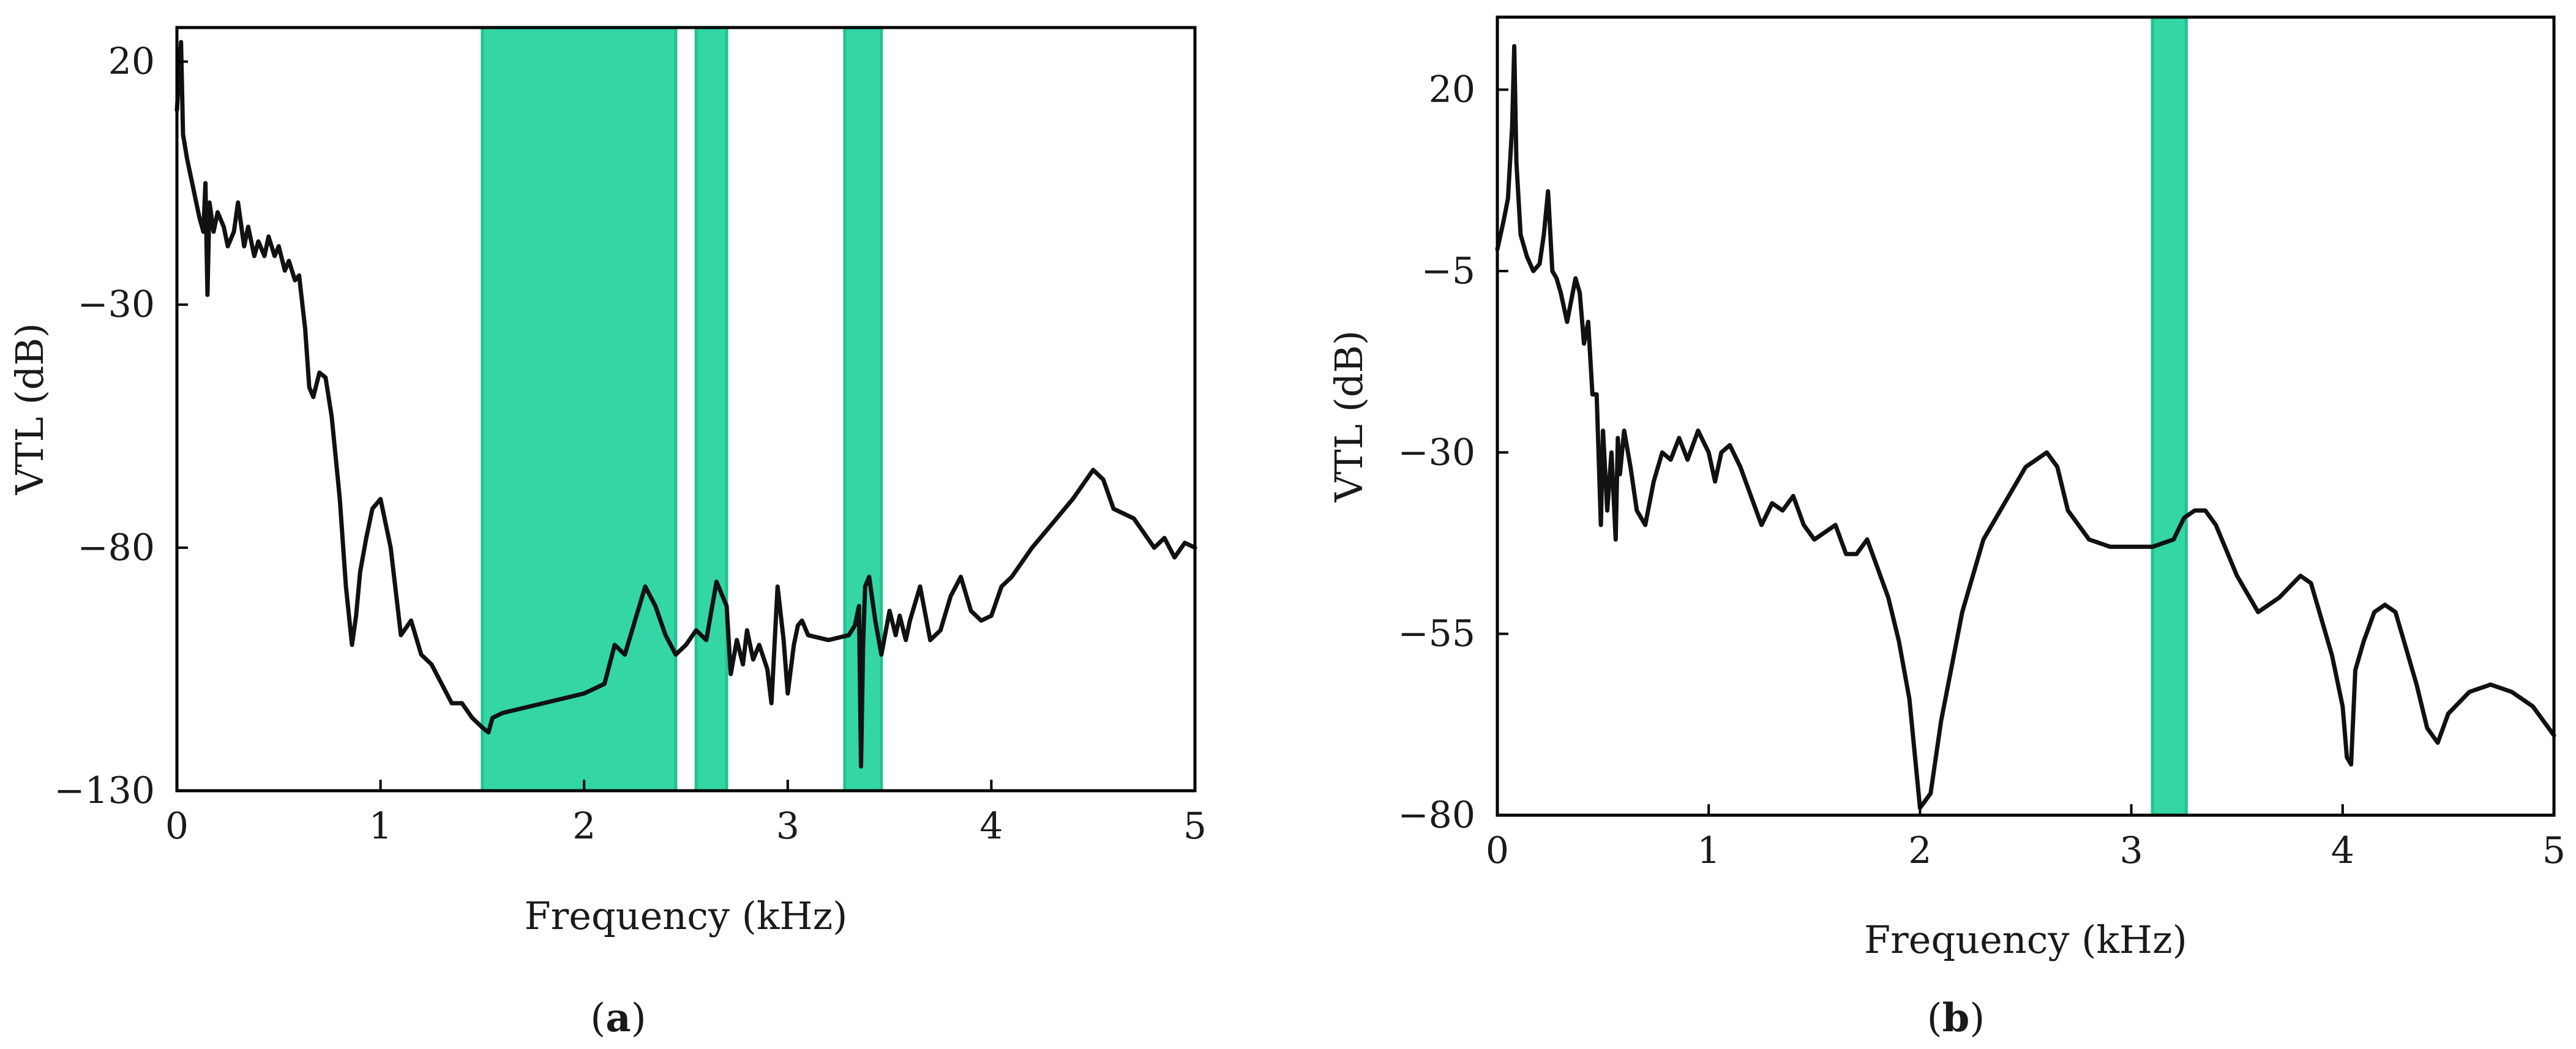  What do you see at coordinates (105, 790) in the screenshot?
I see `y-tick-label: −130` at bounding box center [105, 790].